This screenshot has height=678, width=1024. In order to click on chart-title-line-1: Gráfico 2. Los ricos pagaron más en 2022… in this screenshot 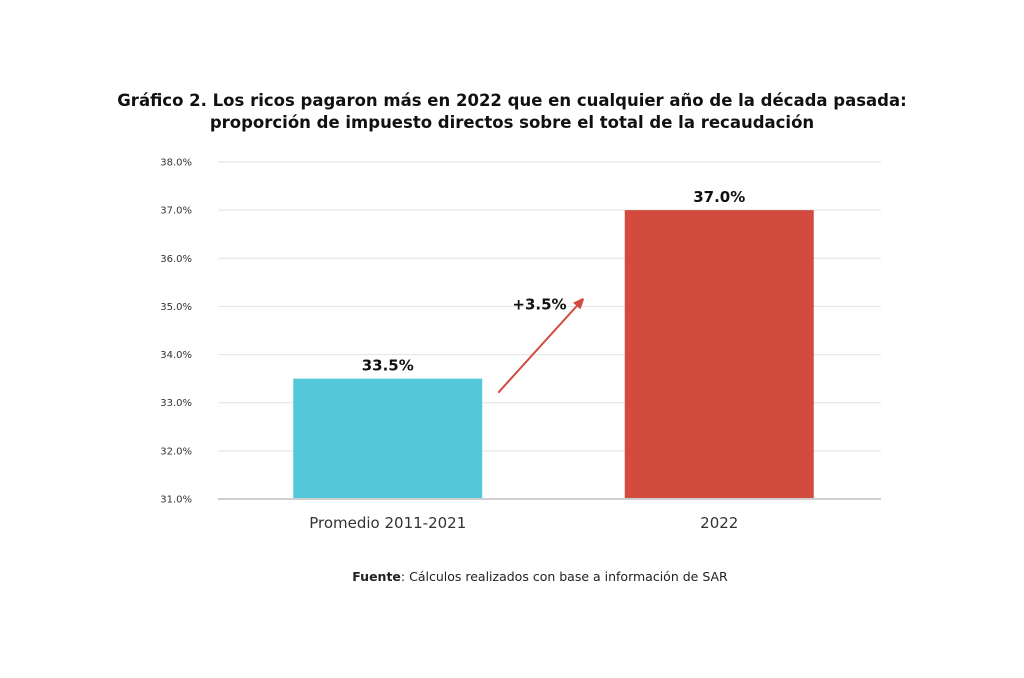, I will do `click(512, 100)`.